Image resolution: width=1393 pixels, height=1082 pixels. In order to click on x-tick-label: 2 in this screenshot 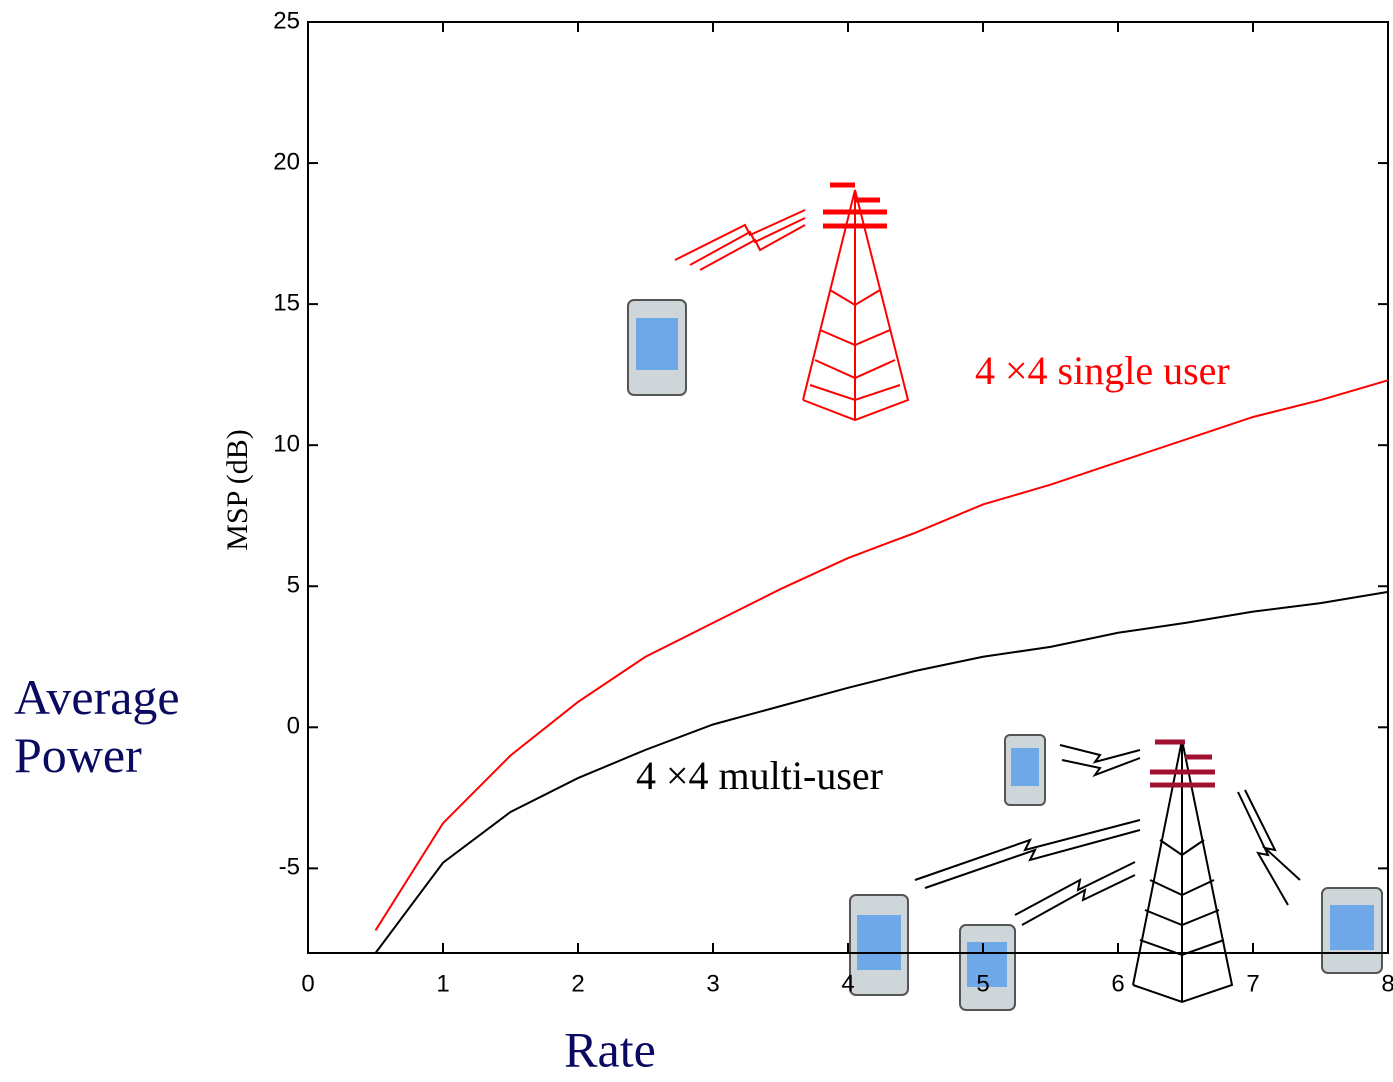, I will do `click(577, 983)`.